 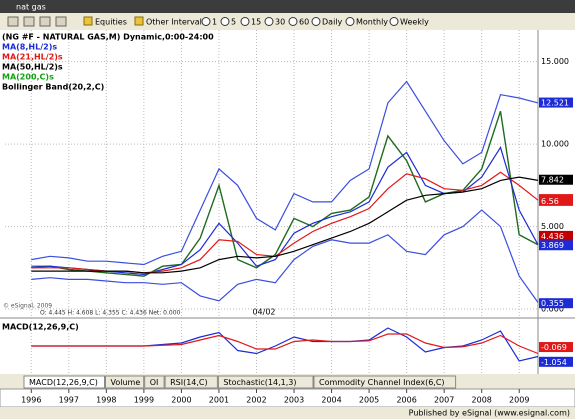 What do you see at coordinates (552, 309) in the screenshot?
I see `y-tick-label: 0.000` at bounding box center [552, 309].